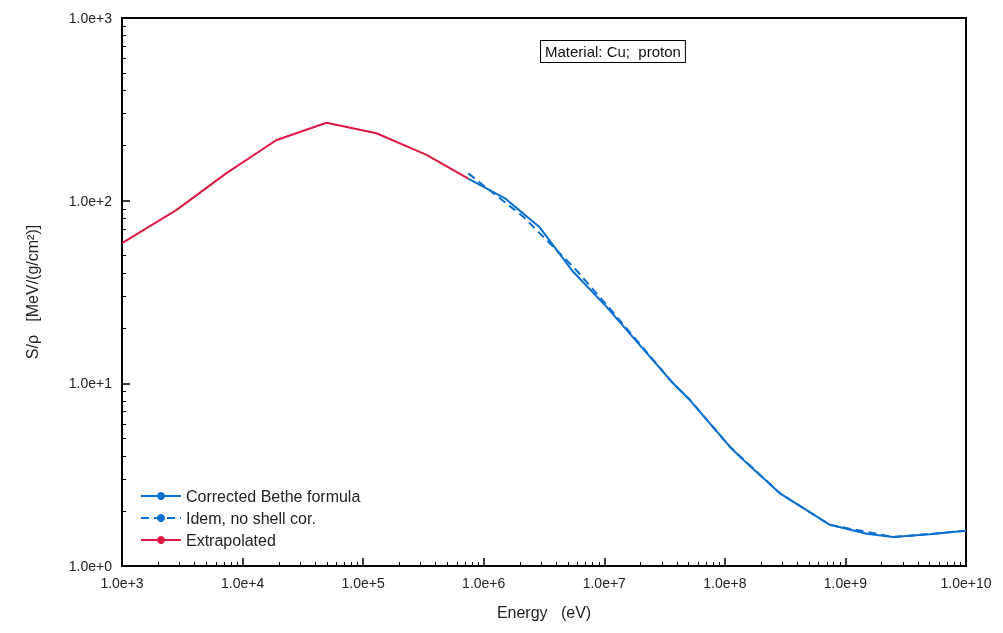 The width and height of the screenshot is (1003, 633). What do you see at coordinates (273, 496) in the screenshot?
I see `legend-label: Corrected Bethe formula` at bounding box center [273, 496].